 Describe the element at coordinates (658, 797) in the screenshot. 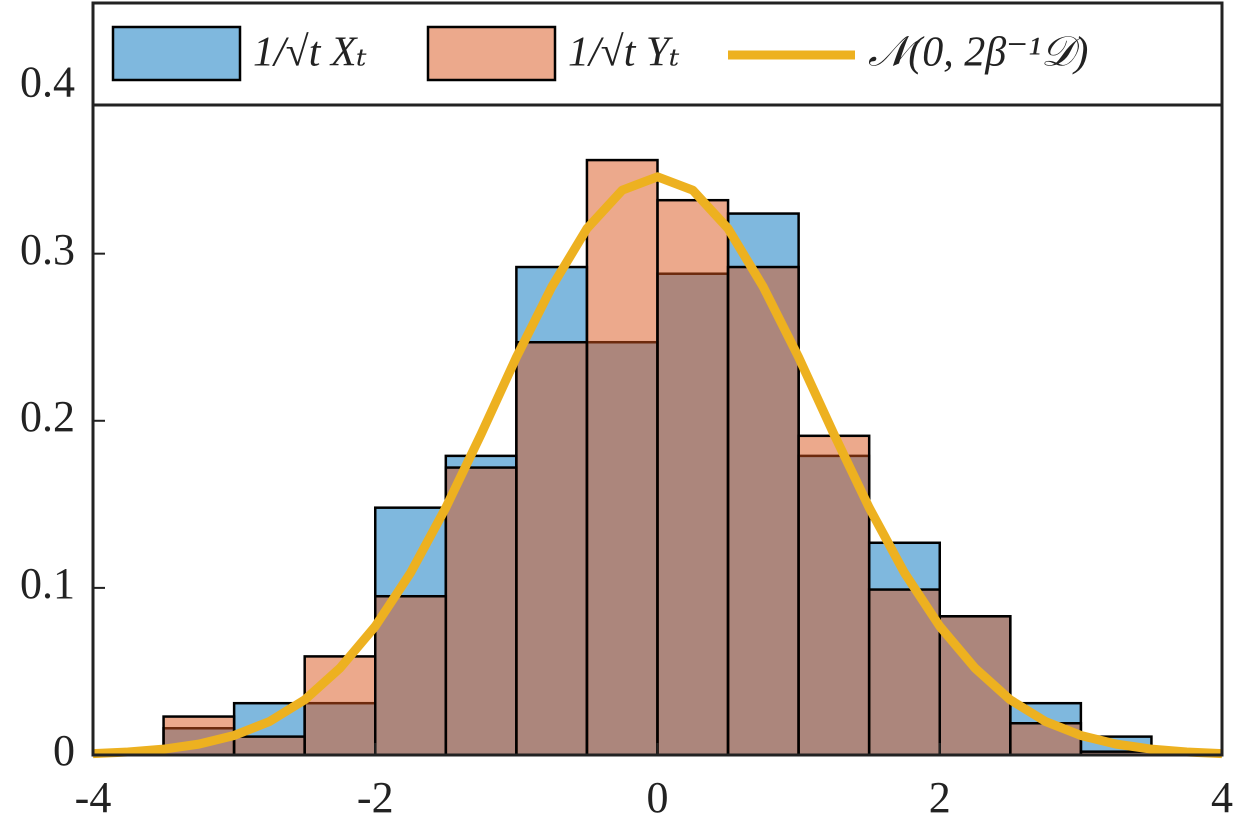

I see `x-tick-label: 0` at that location.